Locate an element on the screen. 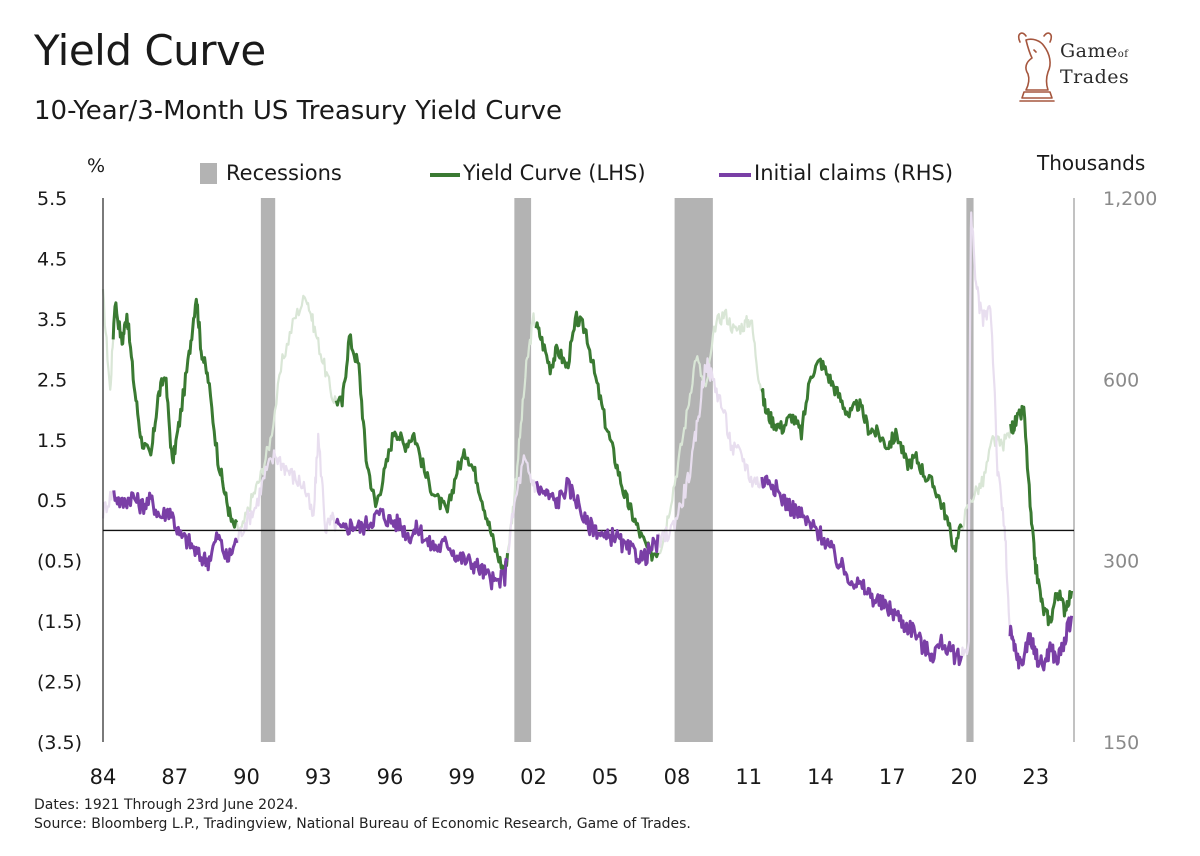 This screenshot has width=1200, height=856. logo-wordmark-line2: Trades is located at coordinates (1095, 77).